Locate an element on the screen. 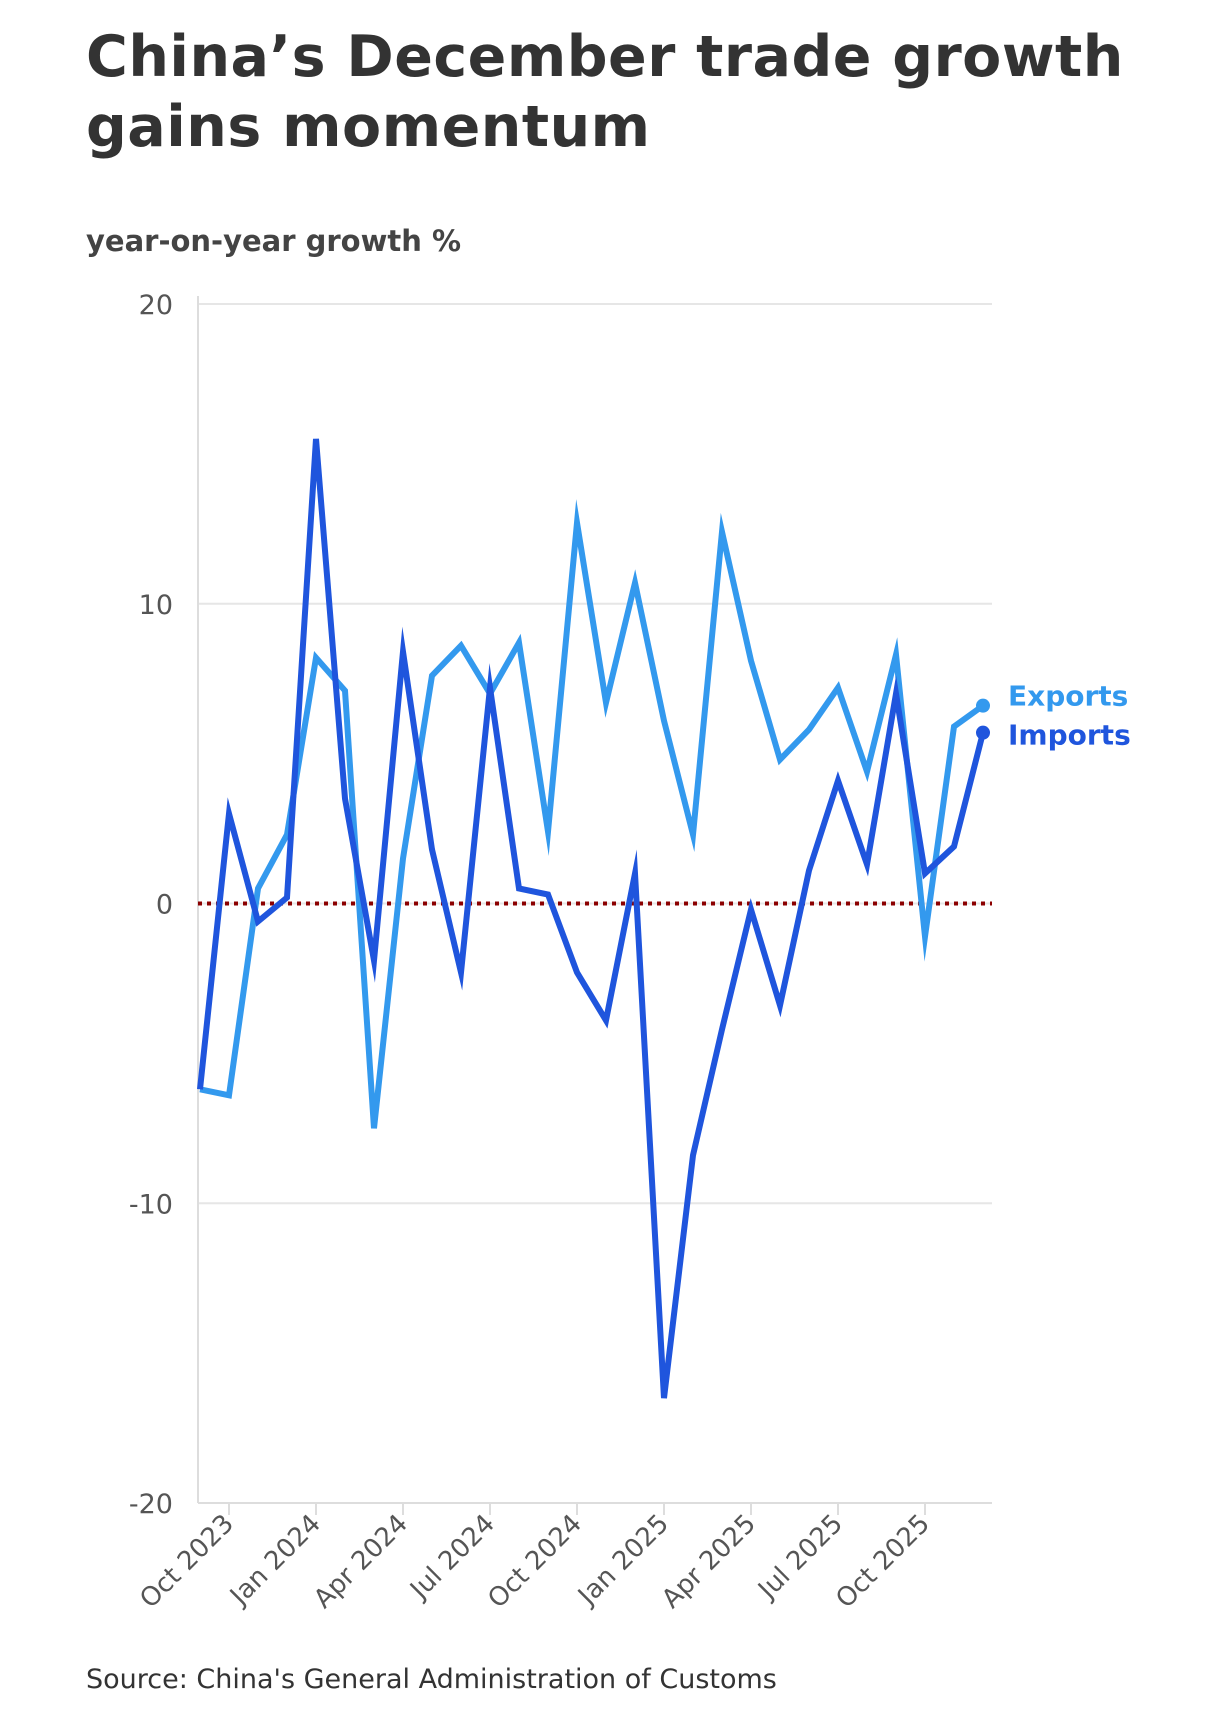 The height and width of the screenshot is (1714, 1205). y-tick-label: -20 is located at coordinates (151, 1504).